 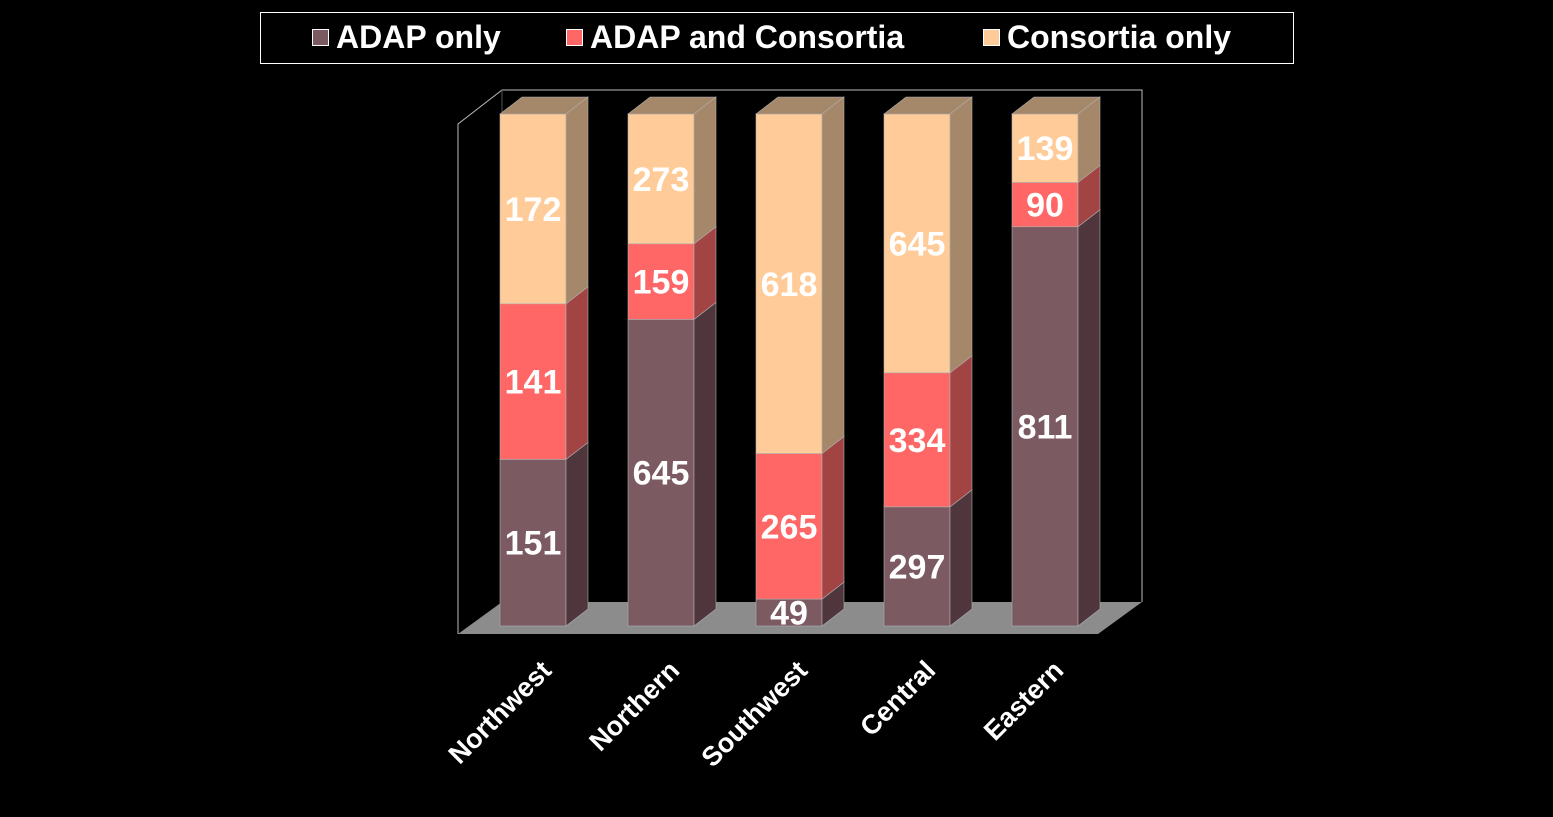 I want to click on legend-box, so click(x=777, y=38).